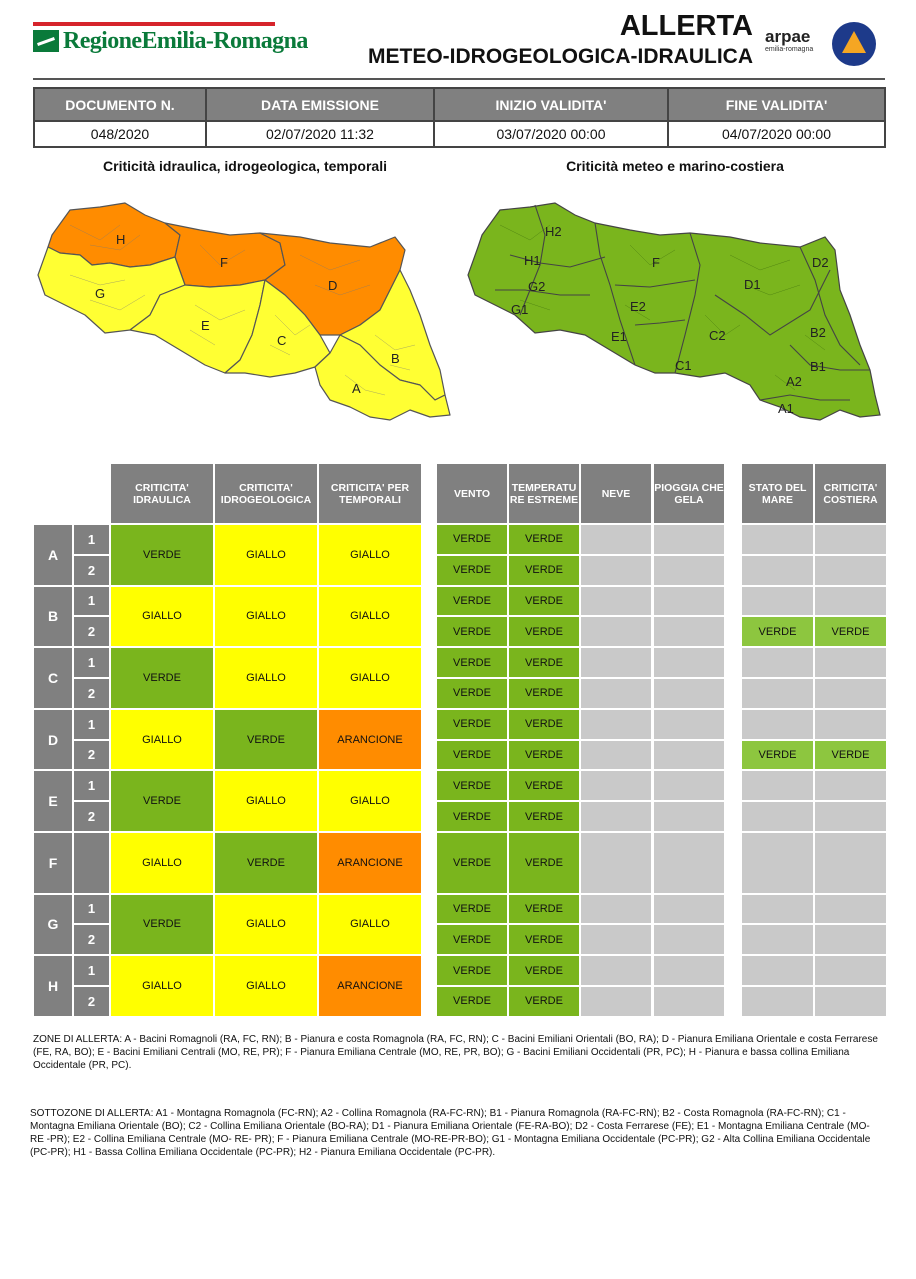 The height and width of the screenshot is (1279, 916). What do you see at coordinates (395, 358) in the screenshot?
I see `left-map-label-b: B` at bounding box center [395, 358].